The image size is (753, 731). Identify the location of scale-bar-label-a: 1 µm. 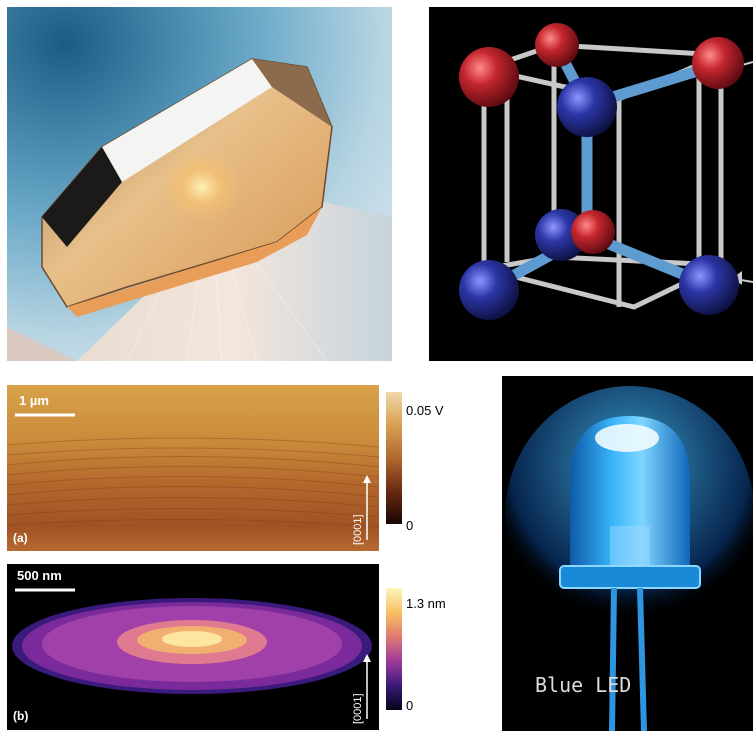
(34, 400).